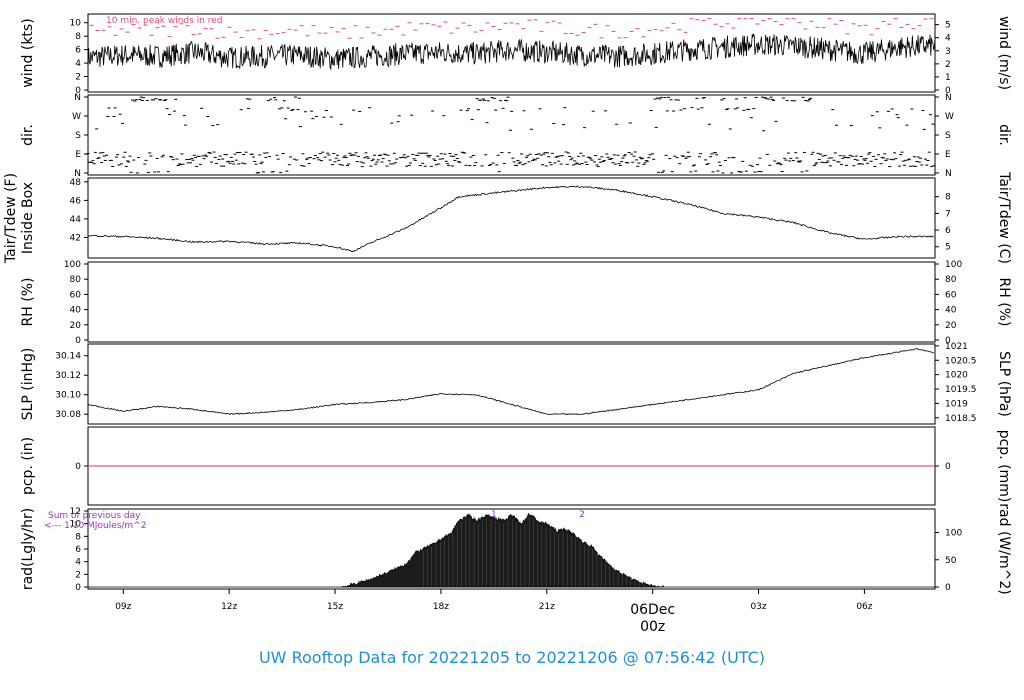  I want to click on ytick-right-label: 1020, so click(956, 376).